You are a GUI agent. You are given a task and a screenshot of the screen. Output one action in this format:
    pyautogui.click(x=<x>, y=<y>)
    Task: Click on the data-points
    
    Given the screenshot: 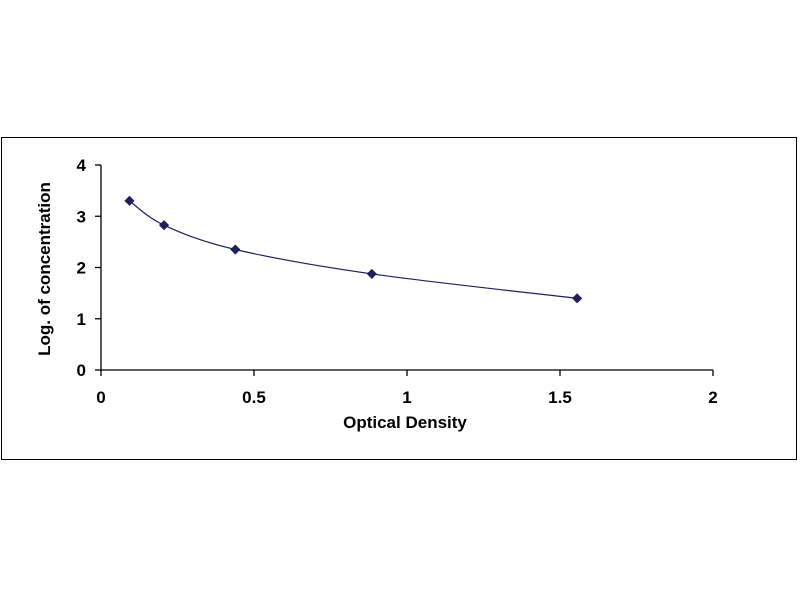 What is the action you would take?
    pyautogui.click(x=353, y=249)
    